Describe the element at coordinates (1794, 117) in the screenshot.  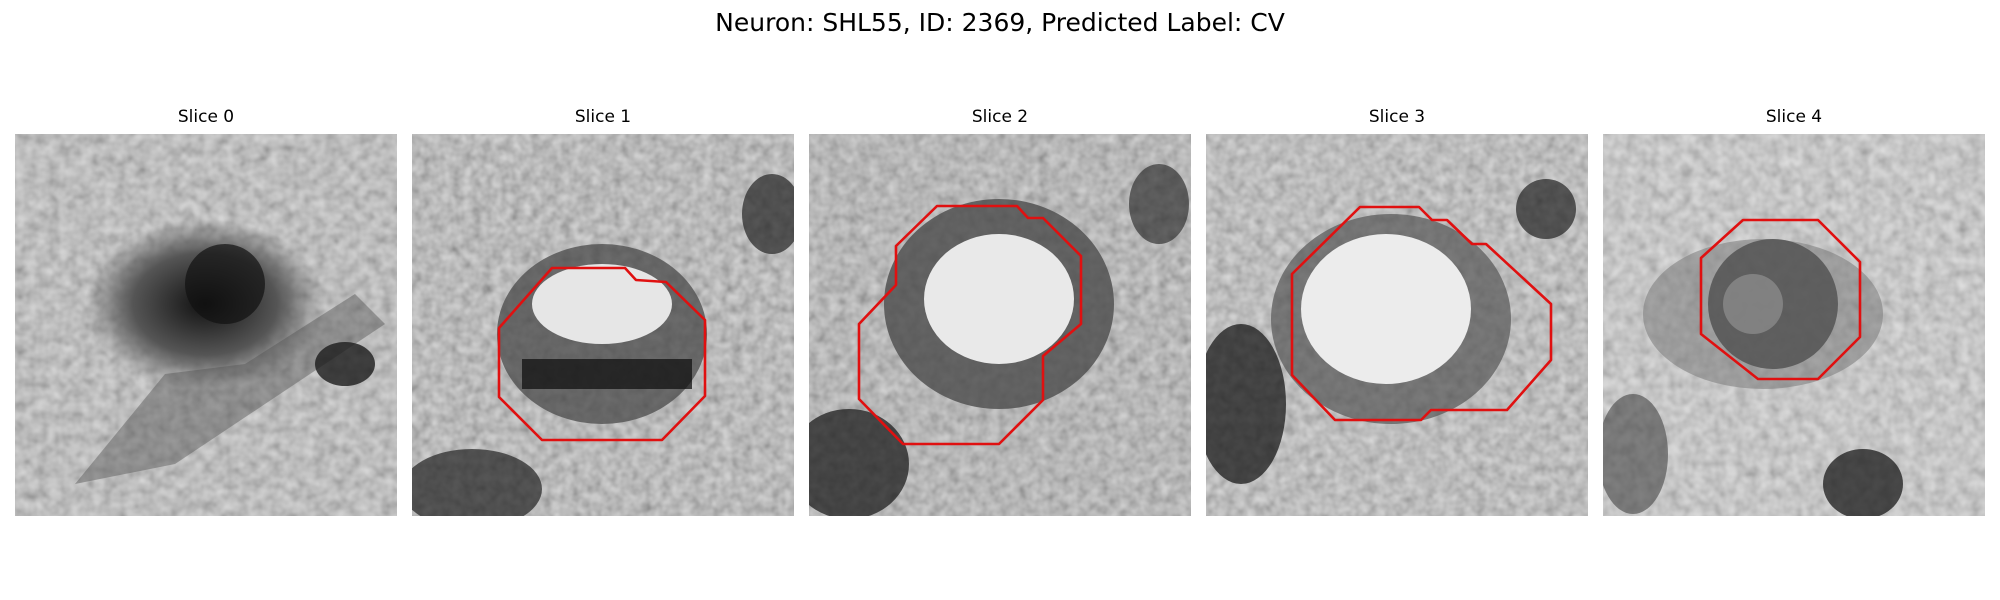
I see `slice-title: Slice 4` at that location.